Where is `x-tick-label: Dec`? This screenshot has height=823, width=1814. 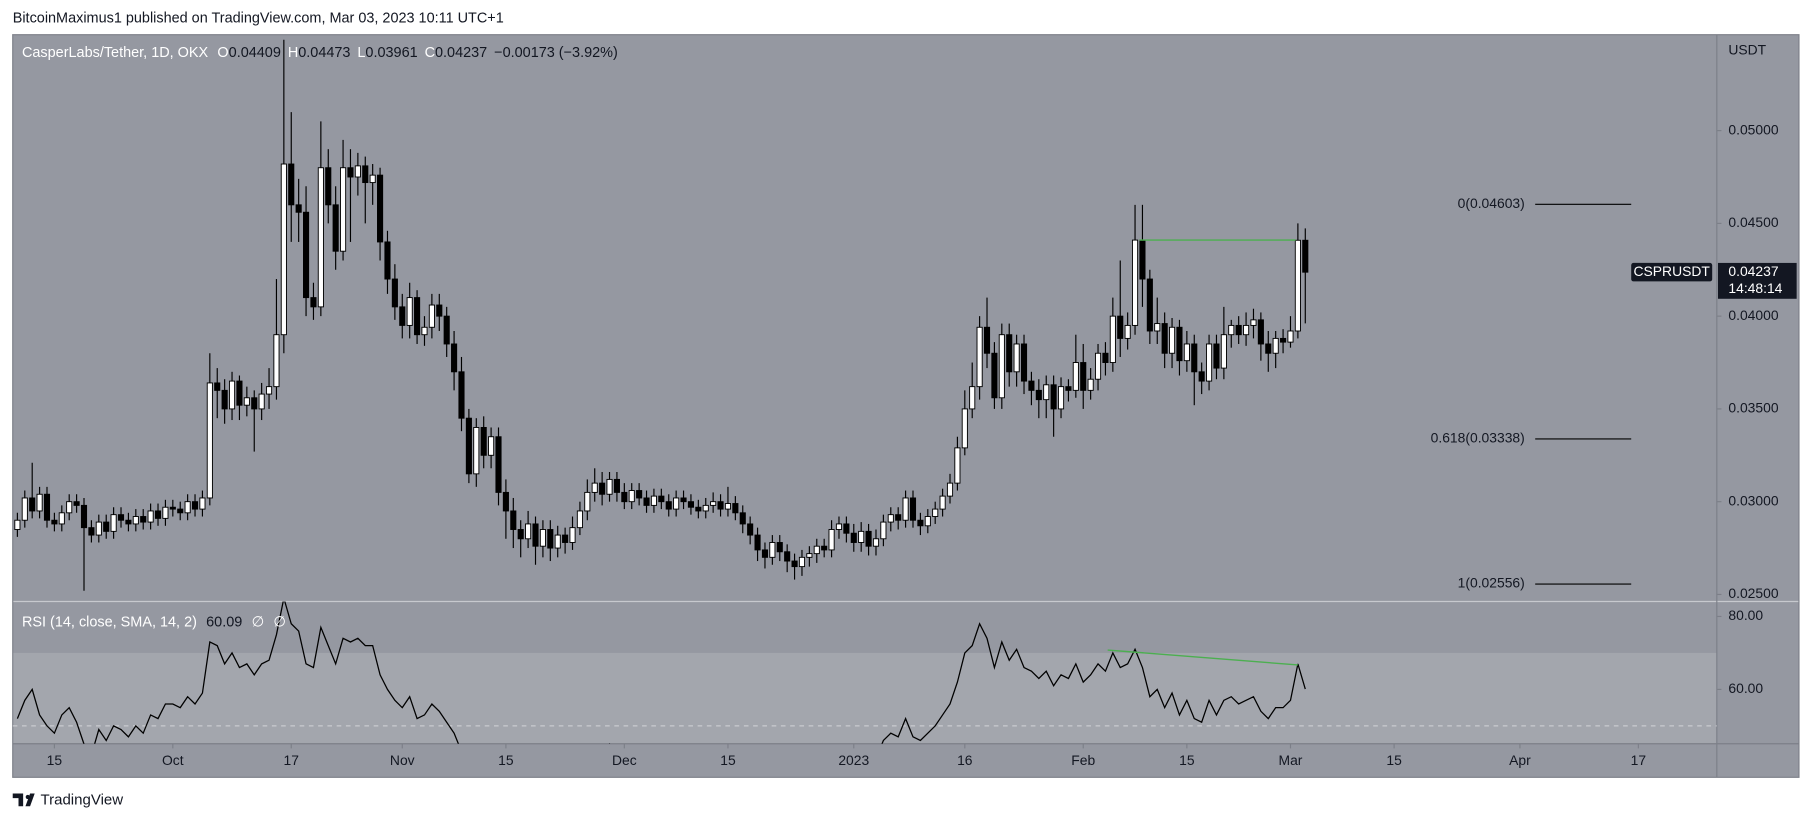 x-tick-label: Dec is located at coordinates (624, 760).